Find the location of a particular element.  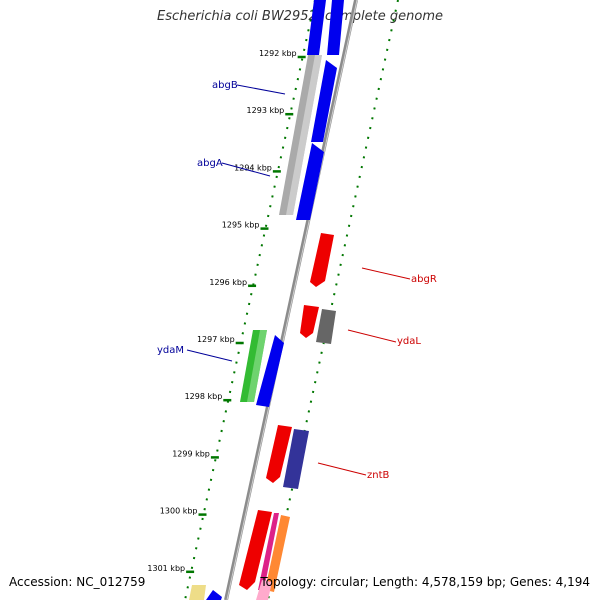

tick-label: 1294 kbp is located at coordinates (253, 167).